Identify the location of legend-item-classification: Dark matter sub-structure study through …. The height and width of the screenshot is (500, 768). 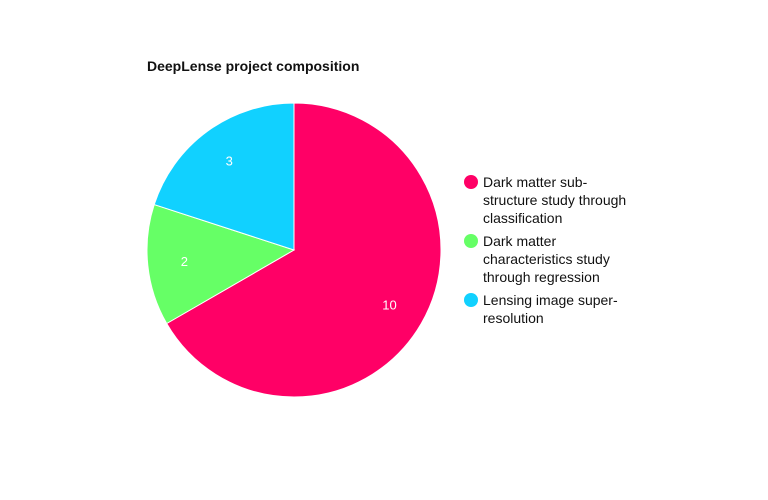
(549, 200).